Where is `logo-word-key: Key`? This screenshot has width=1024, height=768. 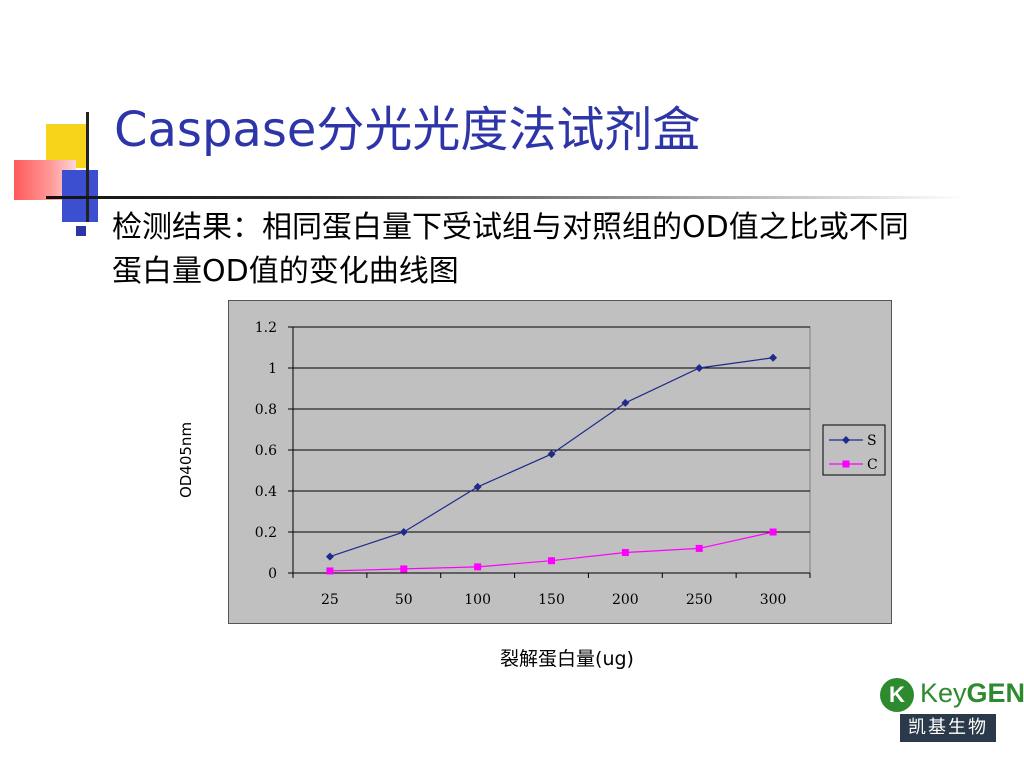 logo-word-key: Key is located at coordinates (943, 693).